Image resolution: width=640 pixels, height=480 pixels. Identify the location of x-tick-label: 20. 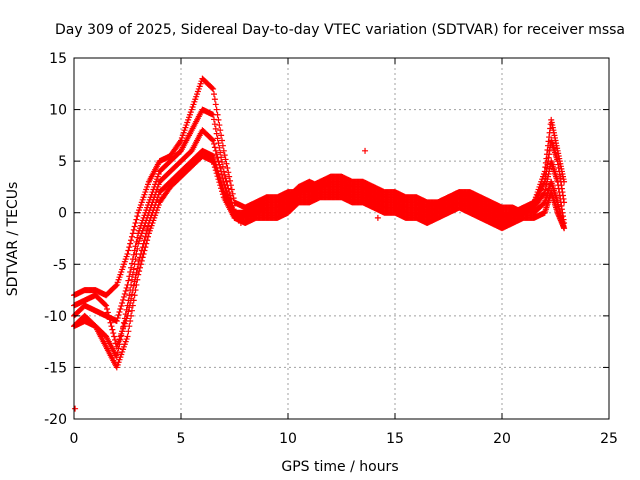
(502, 439).